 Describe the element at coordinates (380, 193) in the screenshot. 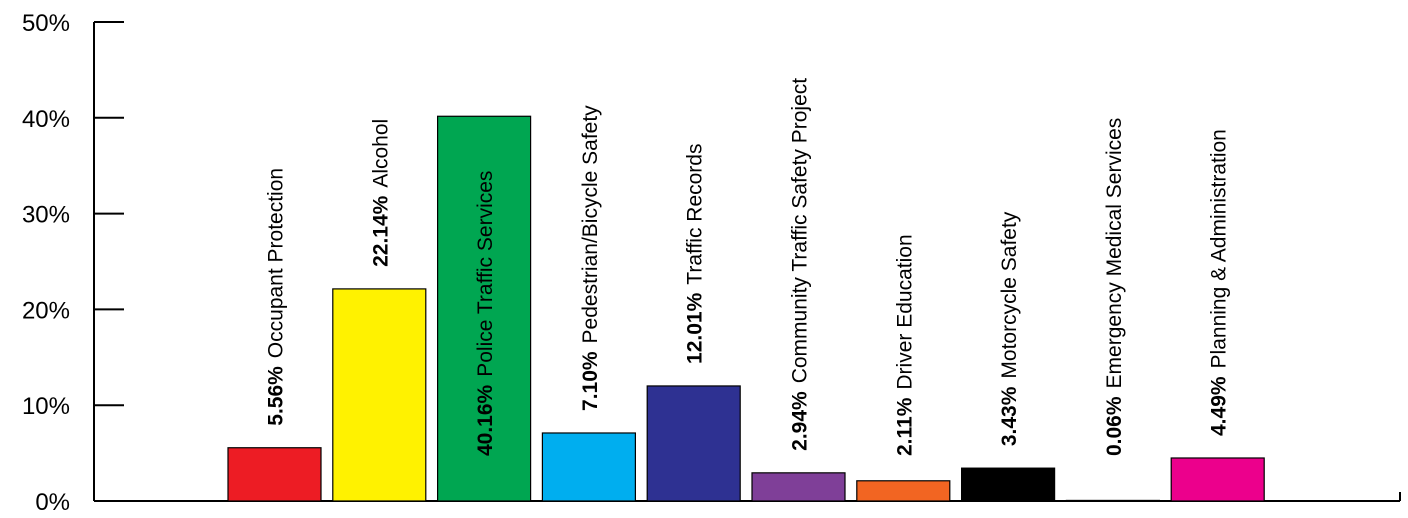

I see `bar-label: 22.14% Alcohol` at that location.